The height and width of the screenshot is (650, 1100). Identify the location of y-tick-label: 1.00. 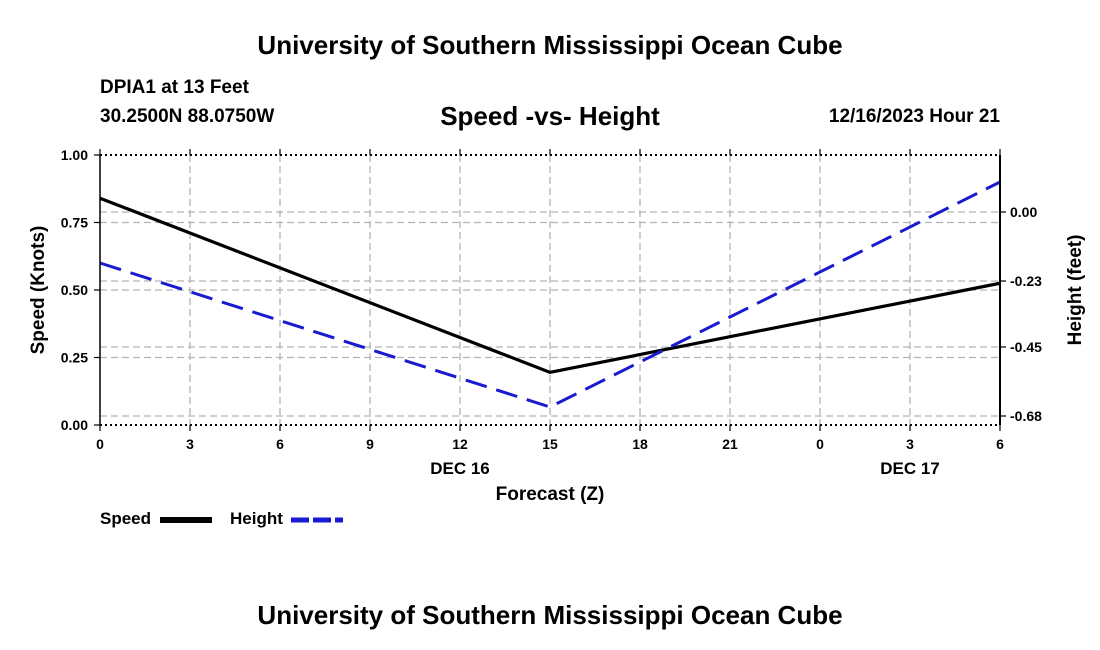
(74, 155).